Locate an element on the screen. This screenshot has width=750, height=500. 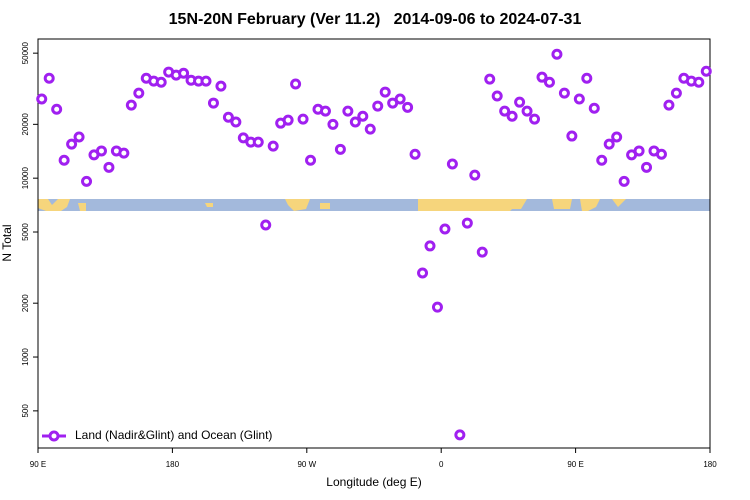
y-tick-label: 20000 is located at coordinates (25, 124).